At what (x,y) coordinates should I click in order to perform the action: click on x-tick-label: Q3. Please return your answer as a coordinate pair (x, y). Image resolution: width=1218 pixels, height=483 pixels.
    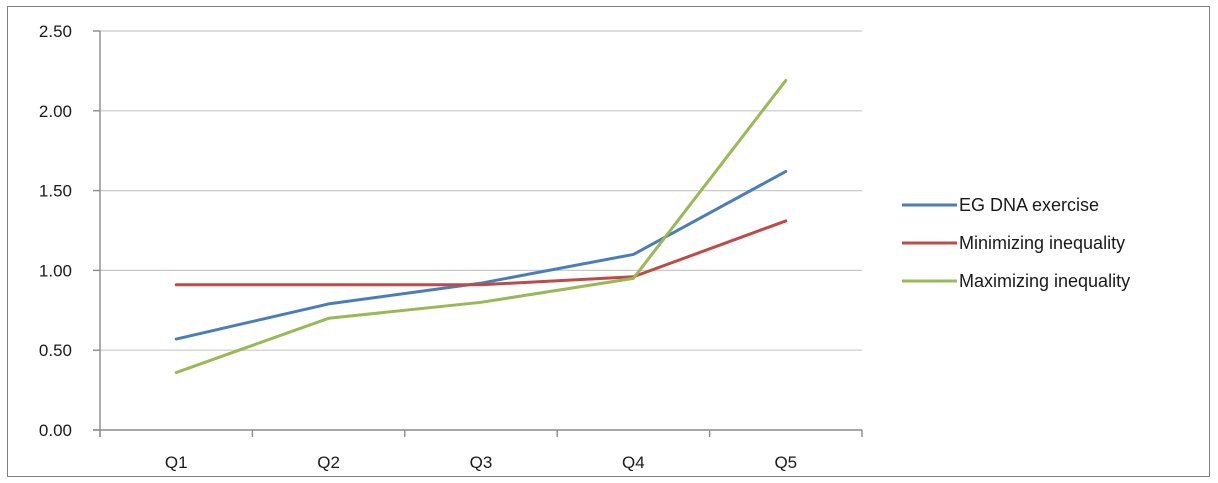
    Looking at the image, I should click on (481, 462).